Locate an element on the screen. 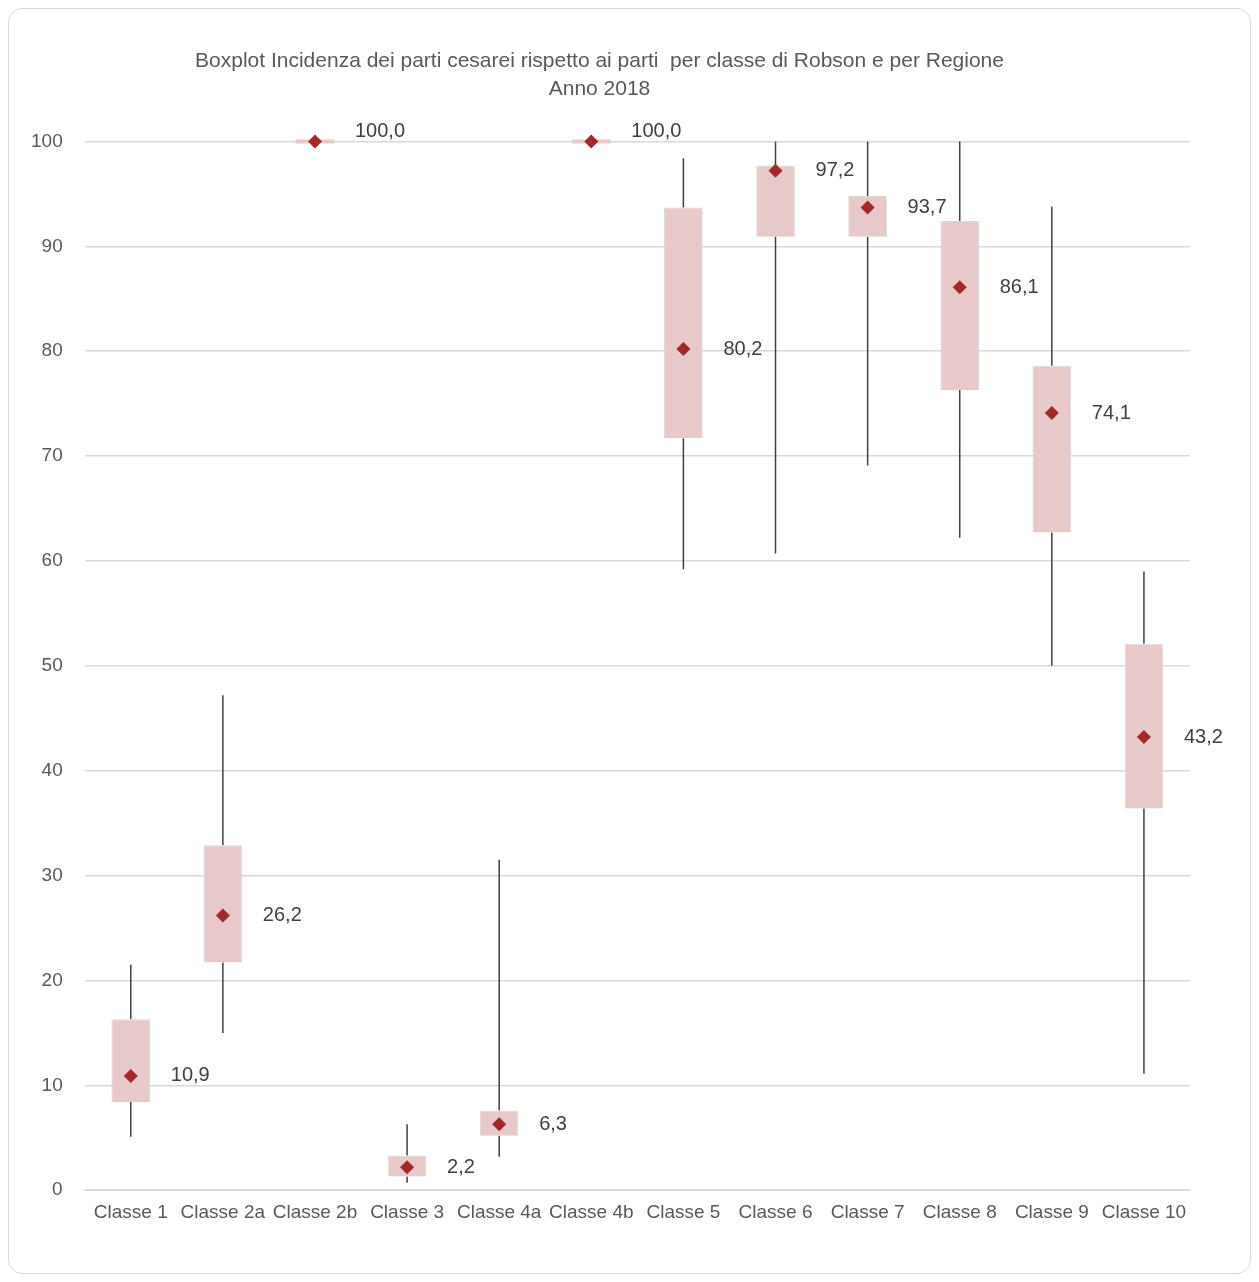 The width and height of the screenshot is (1259, 1282). x-tick-label: Classe 1 is located at coordinates (130, 1211).